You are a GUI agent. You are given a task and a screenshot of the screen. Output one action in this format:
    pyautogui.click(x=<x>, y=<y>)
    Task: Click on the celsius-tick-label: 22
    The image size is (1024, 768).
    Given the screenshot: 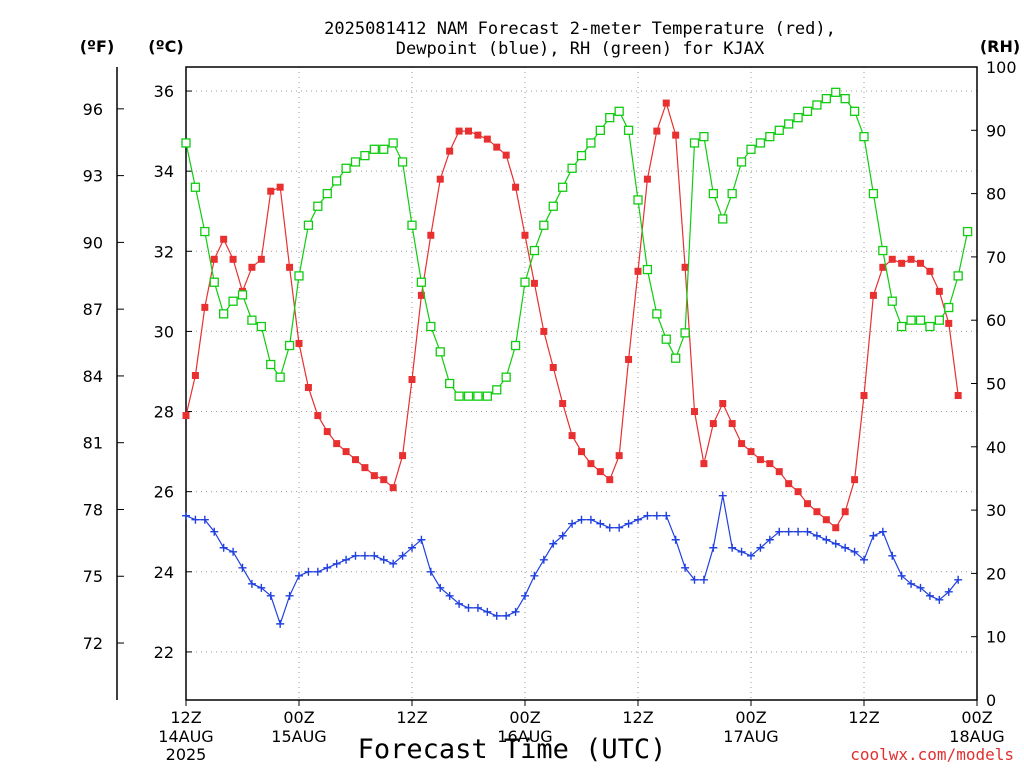 What is the action you would take?
    pyautogui.click(x=164, y=652)
    